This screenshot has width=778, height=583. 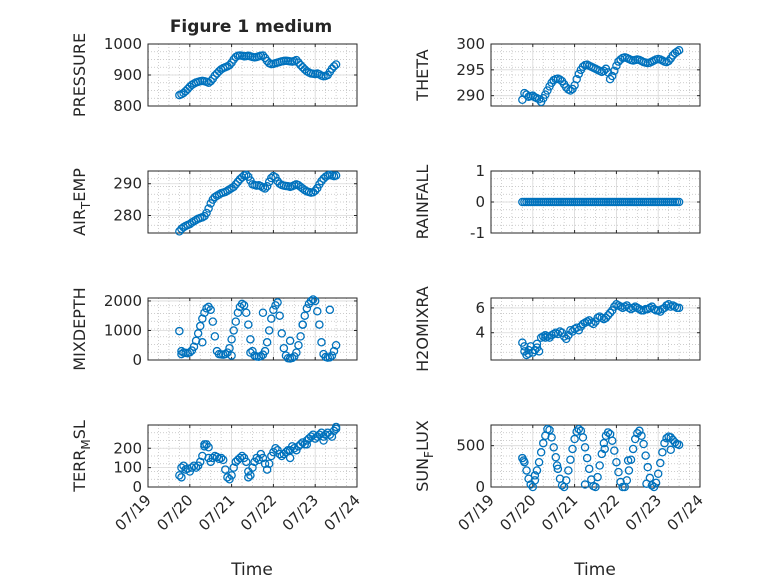 What do you see at coordinates (214, 329) in the screenshot?
I see `subplot-mixdepth: 0 1000 2000 MIXDEPTH` at bounding box center [214, 329].